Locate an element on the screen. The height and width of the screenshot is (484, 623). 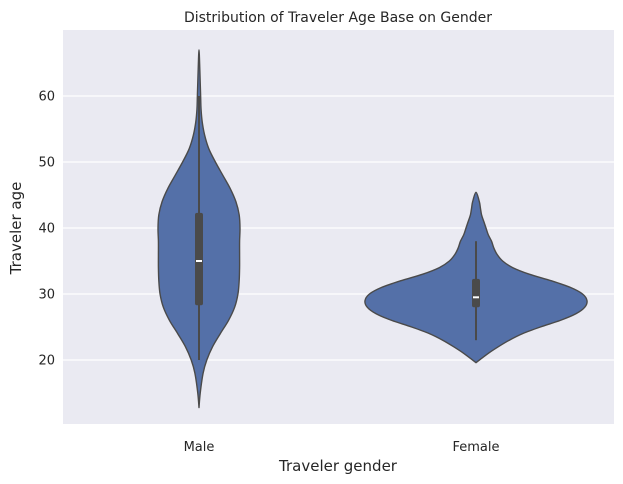
violin-female is located at coordinates (476, 277).